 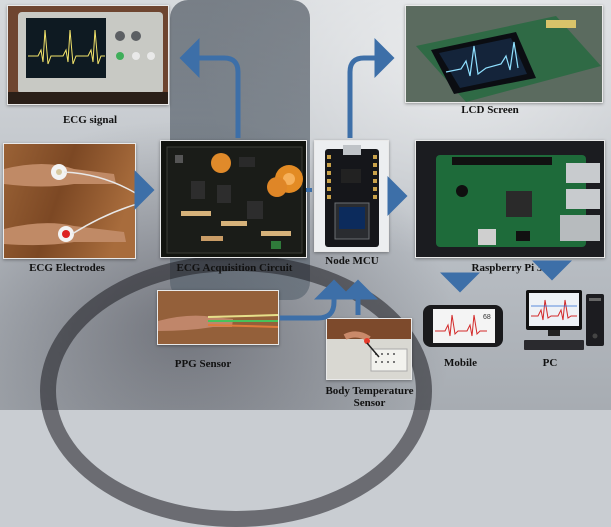 I want to click on node-mcu-label: Node MCU, so click(x=352, y=261).